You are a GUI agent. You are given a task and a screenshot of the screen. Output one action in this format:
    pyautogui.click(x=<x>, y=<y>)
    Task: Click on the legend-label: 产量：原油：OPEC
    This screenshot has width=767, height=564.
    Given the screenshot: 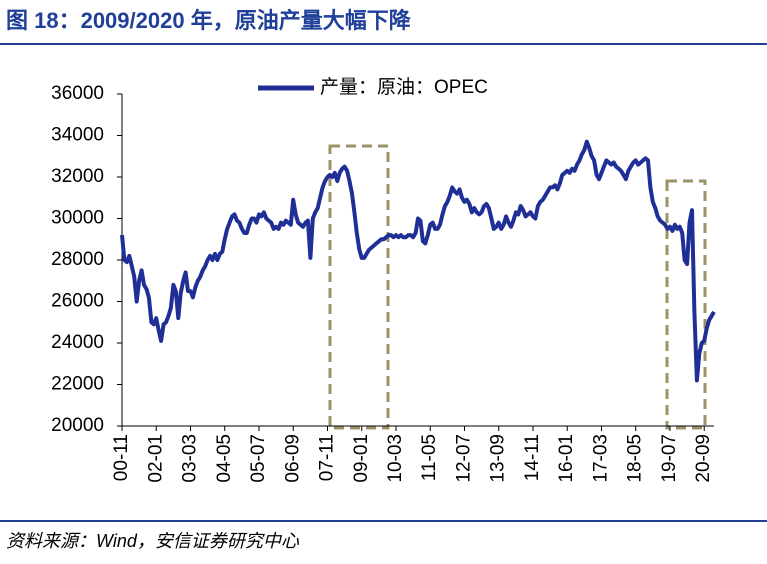 What is the action you would take?
    pyautogui.click(x=404, y=87)
    